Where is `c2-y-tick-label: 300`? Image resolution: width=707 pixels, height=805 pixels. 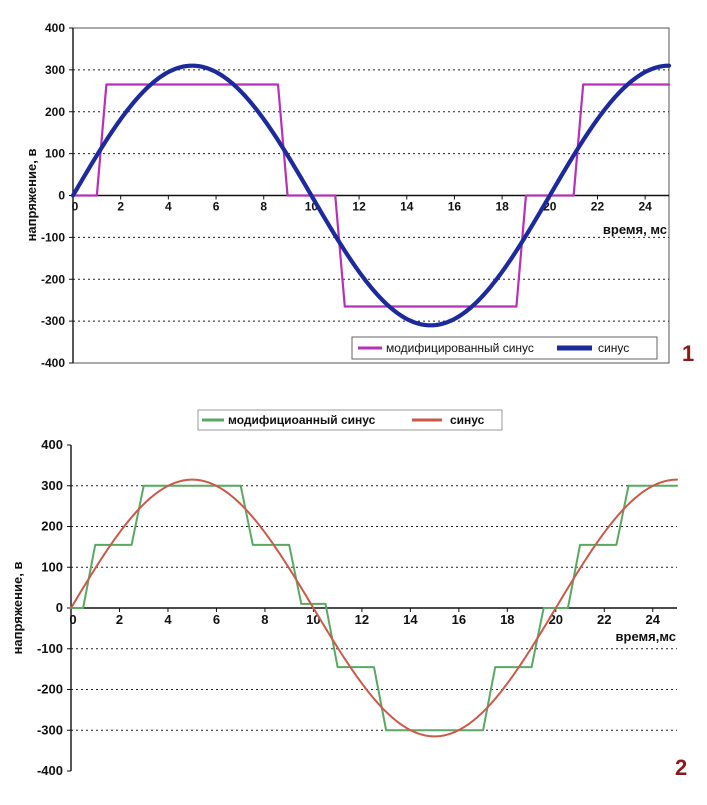
c2-y-tick-label: 300 is located at coordinates (52, 485).